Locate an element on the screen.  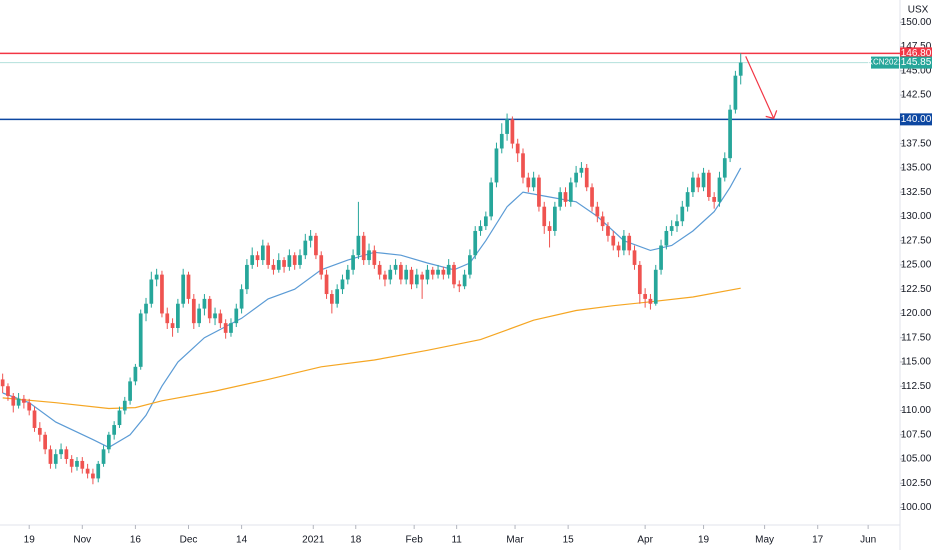
symbol-label: KCN2021 is located at coordinates (885, 62).